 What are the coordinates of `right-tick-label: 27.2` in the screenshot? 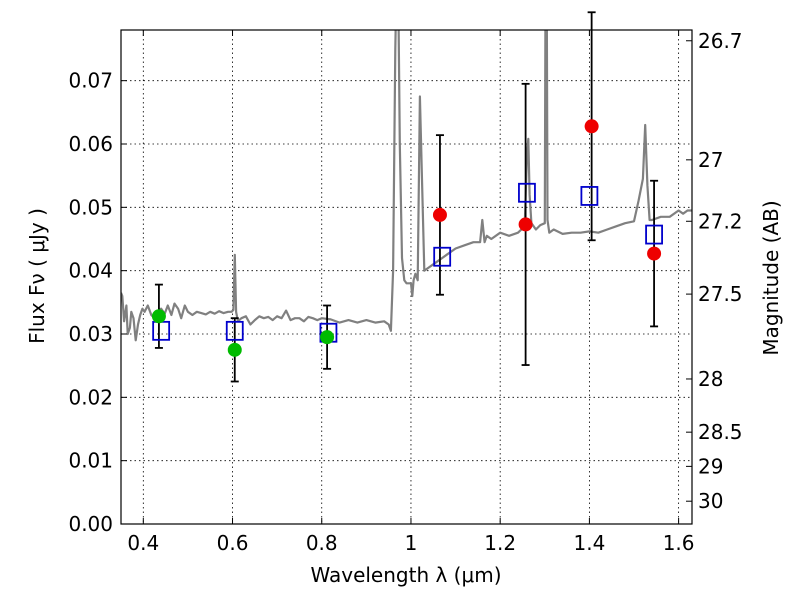 It's located at (720, 221).